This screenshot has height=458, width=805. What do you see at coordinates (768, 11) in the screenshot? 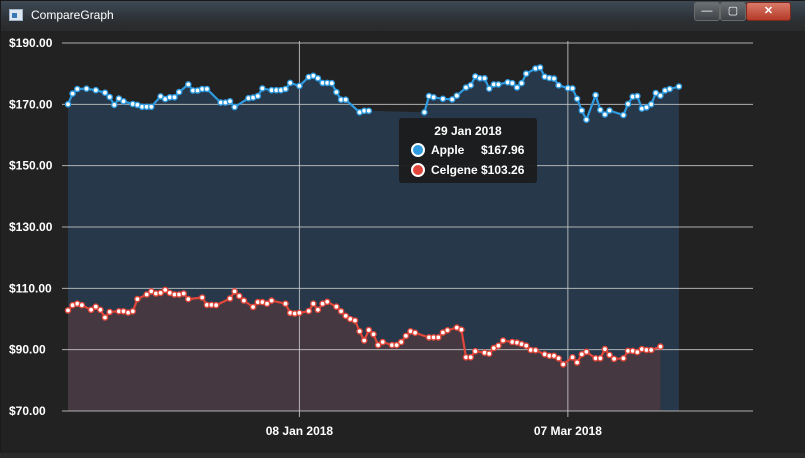
I see `close-button: ✕` at bounding box center [768, 11].